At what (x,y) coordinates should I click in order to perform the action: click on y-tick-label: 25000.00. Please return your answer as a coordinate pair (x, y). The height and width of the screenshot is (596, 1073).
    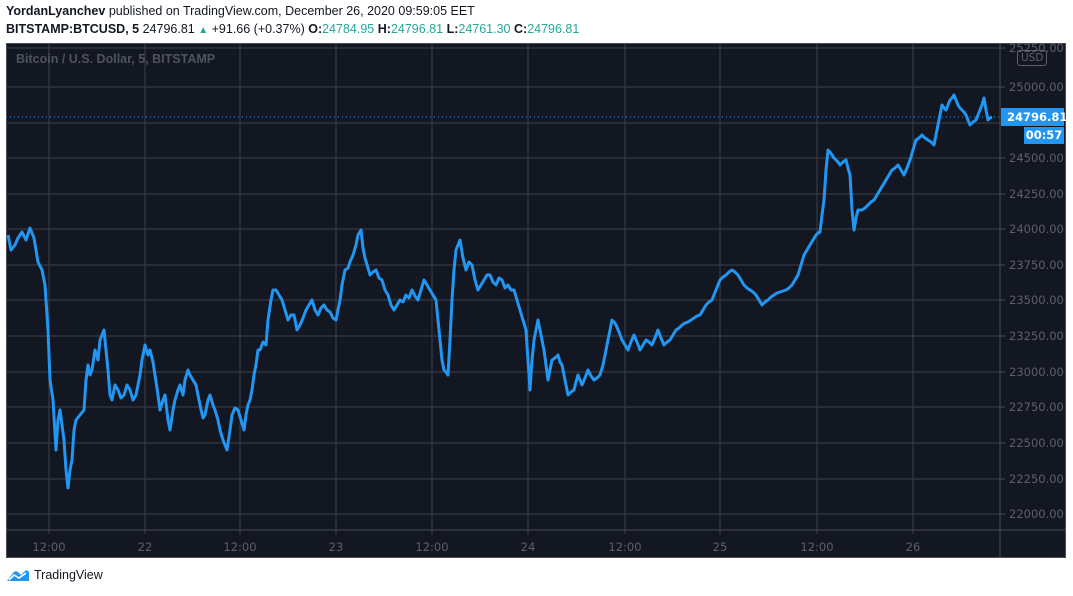
    Looking at the image, I should click on (1036, 87).